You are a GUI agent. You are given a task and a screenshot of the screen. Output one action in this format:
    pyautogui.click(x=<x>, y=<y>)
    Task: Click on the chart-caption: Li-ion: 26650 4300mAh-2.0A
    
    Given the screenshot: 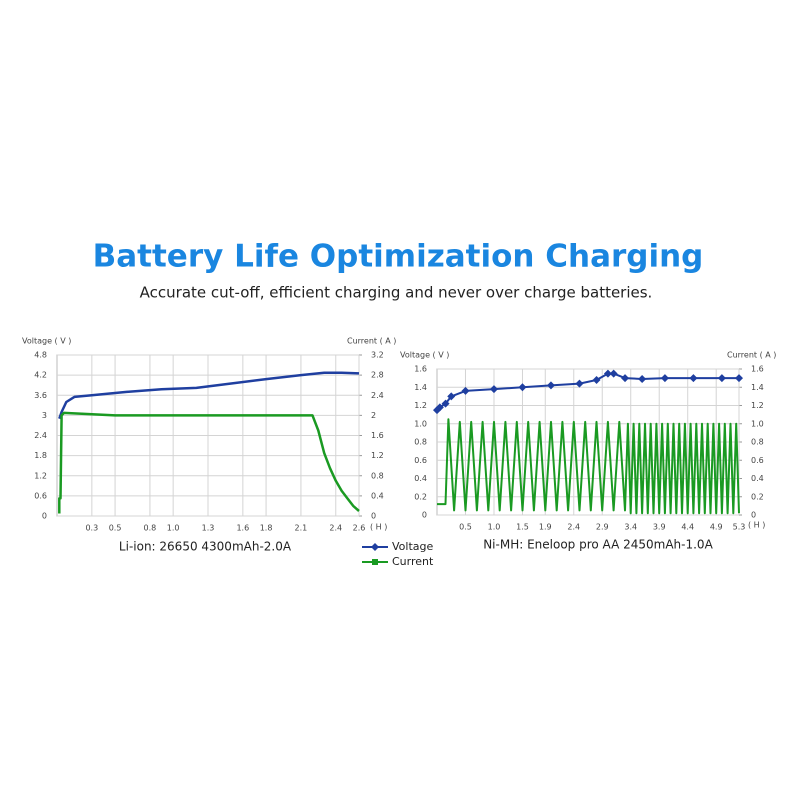 What is the action you would take?
    pyautogui.click(x=205, y=547)
    